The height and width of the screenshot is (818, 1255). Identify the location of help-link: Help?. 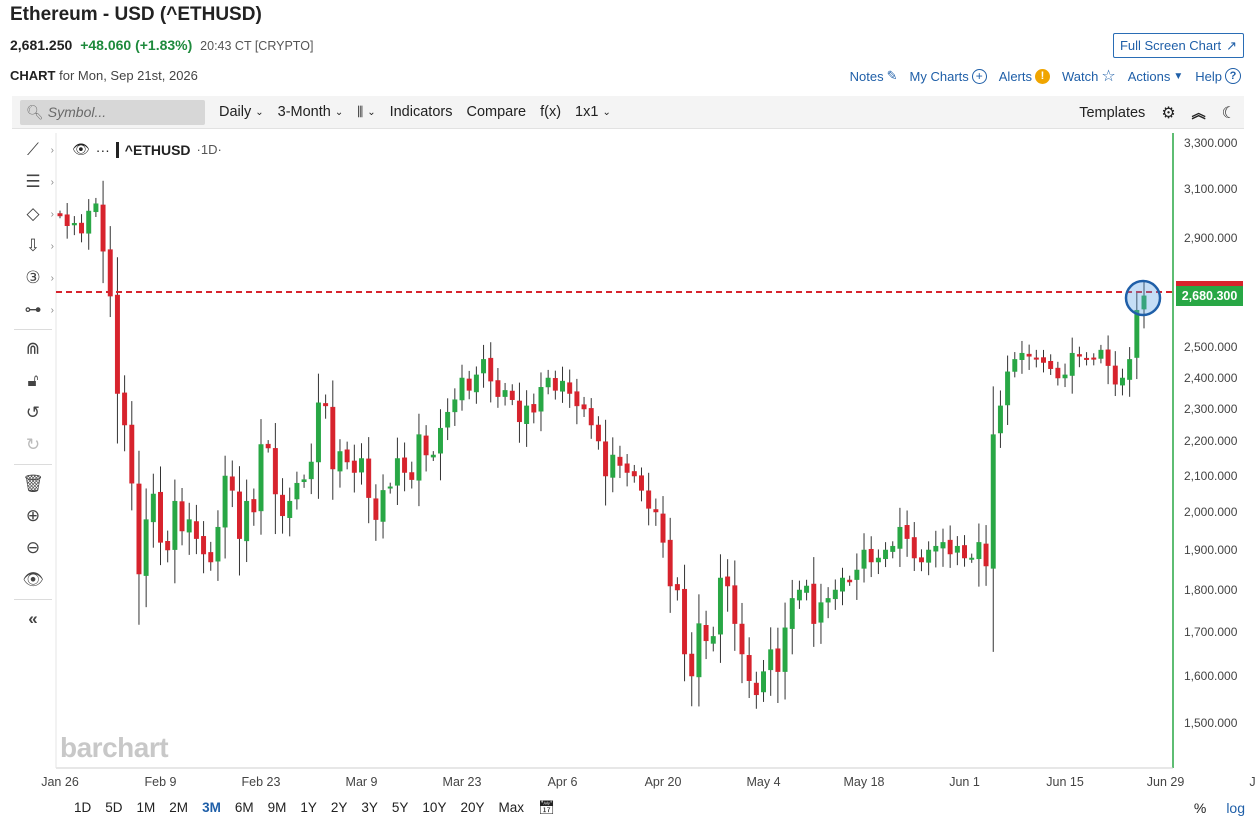
(1218, 76).